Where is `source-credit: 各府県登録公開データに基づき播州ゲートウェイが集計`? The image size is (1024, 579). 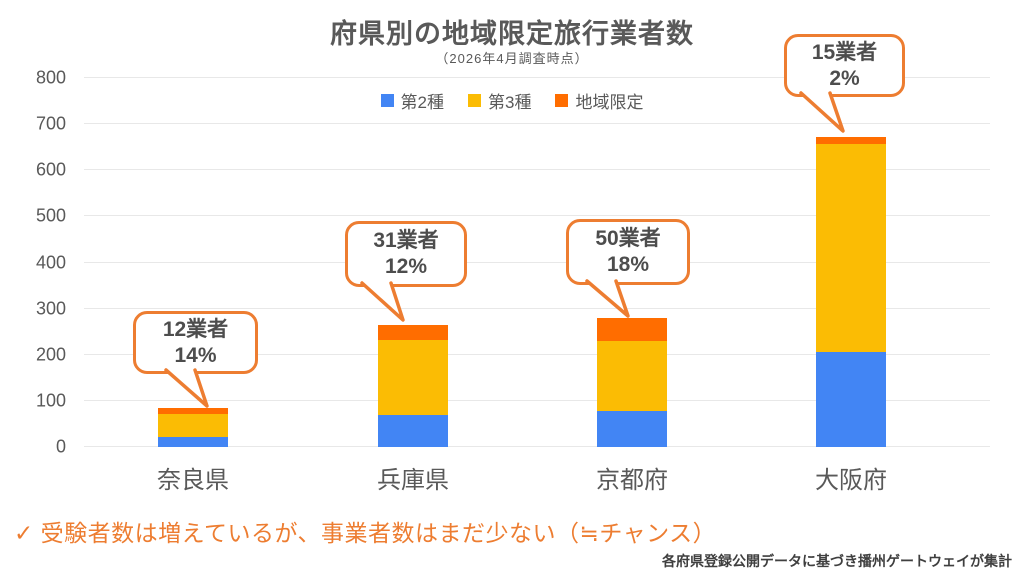 source-credit: 各府県登録公開データに基づき播州ゲートウェイが集計 is located at coordinates (837, 561).